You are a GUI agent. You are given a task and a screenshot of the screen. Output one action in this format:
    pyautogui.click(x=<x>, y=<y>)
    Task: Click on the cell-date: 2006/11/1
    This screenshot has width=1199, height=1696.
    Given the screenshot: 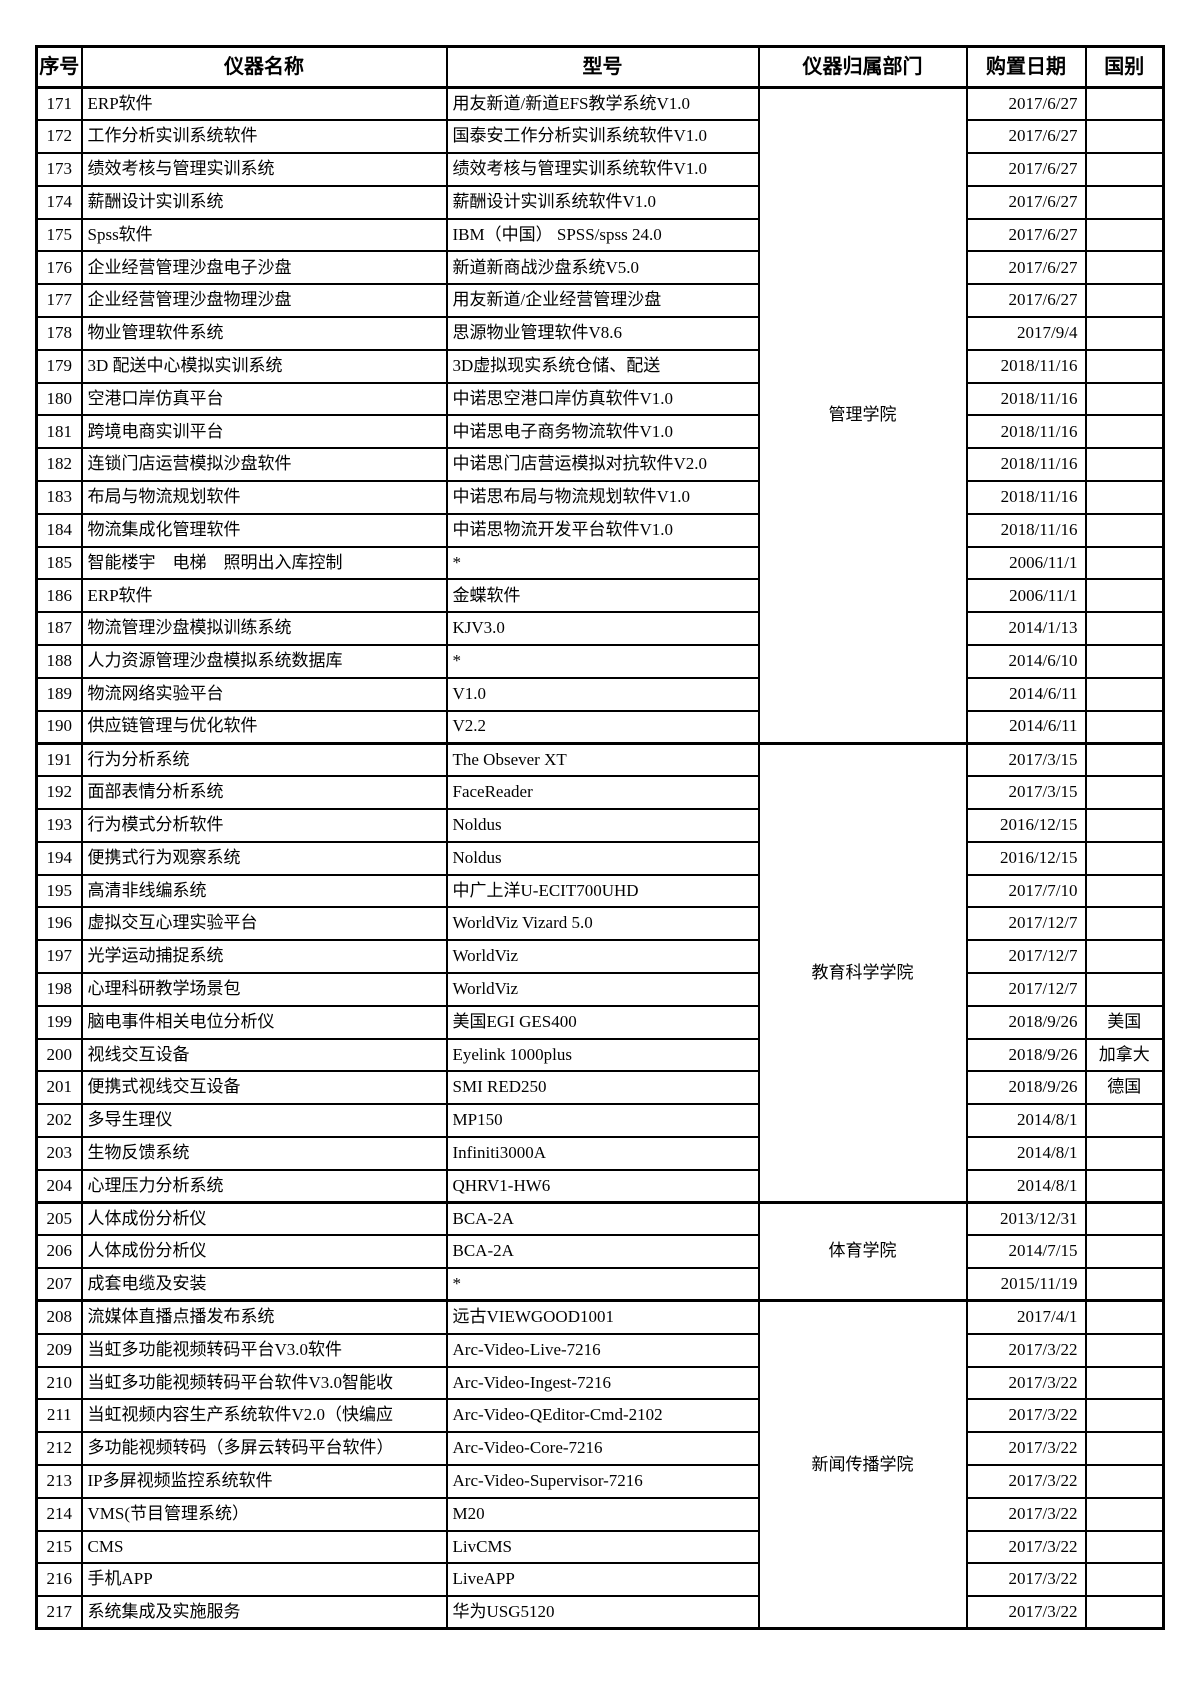 What is the action you would take?
    pyautogui.click(x=1026, y=596)
    